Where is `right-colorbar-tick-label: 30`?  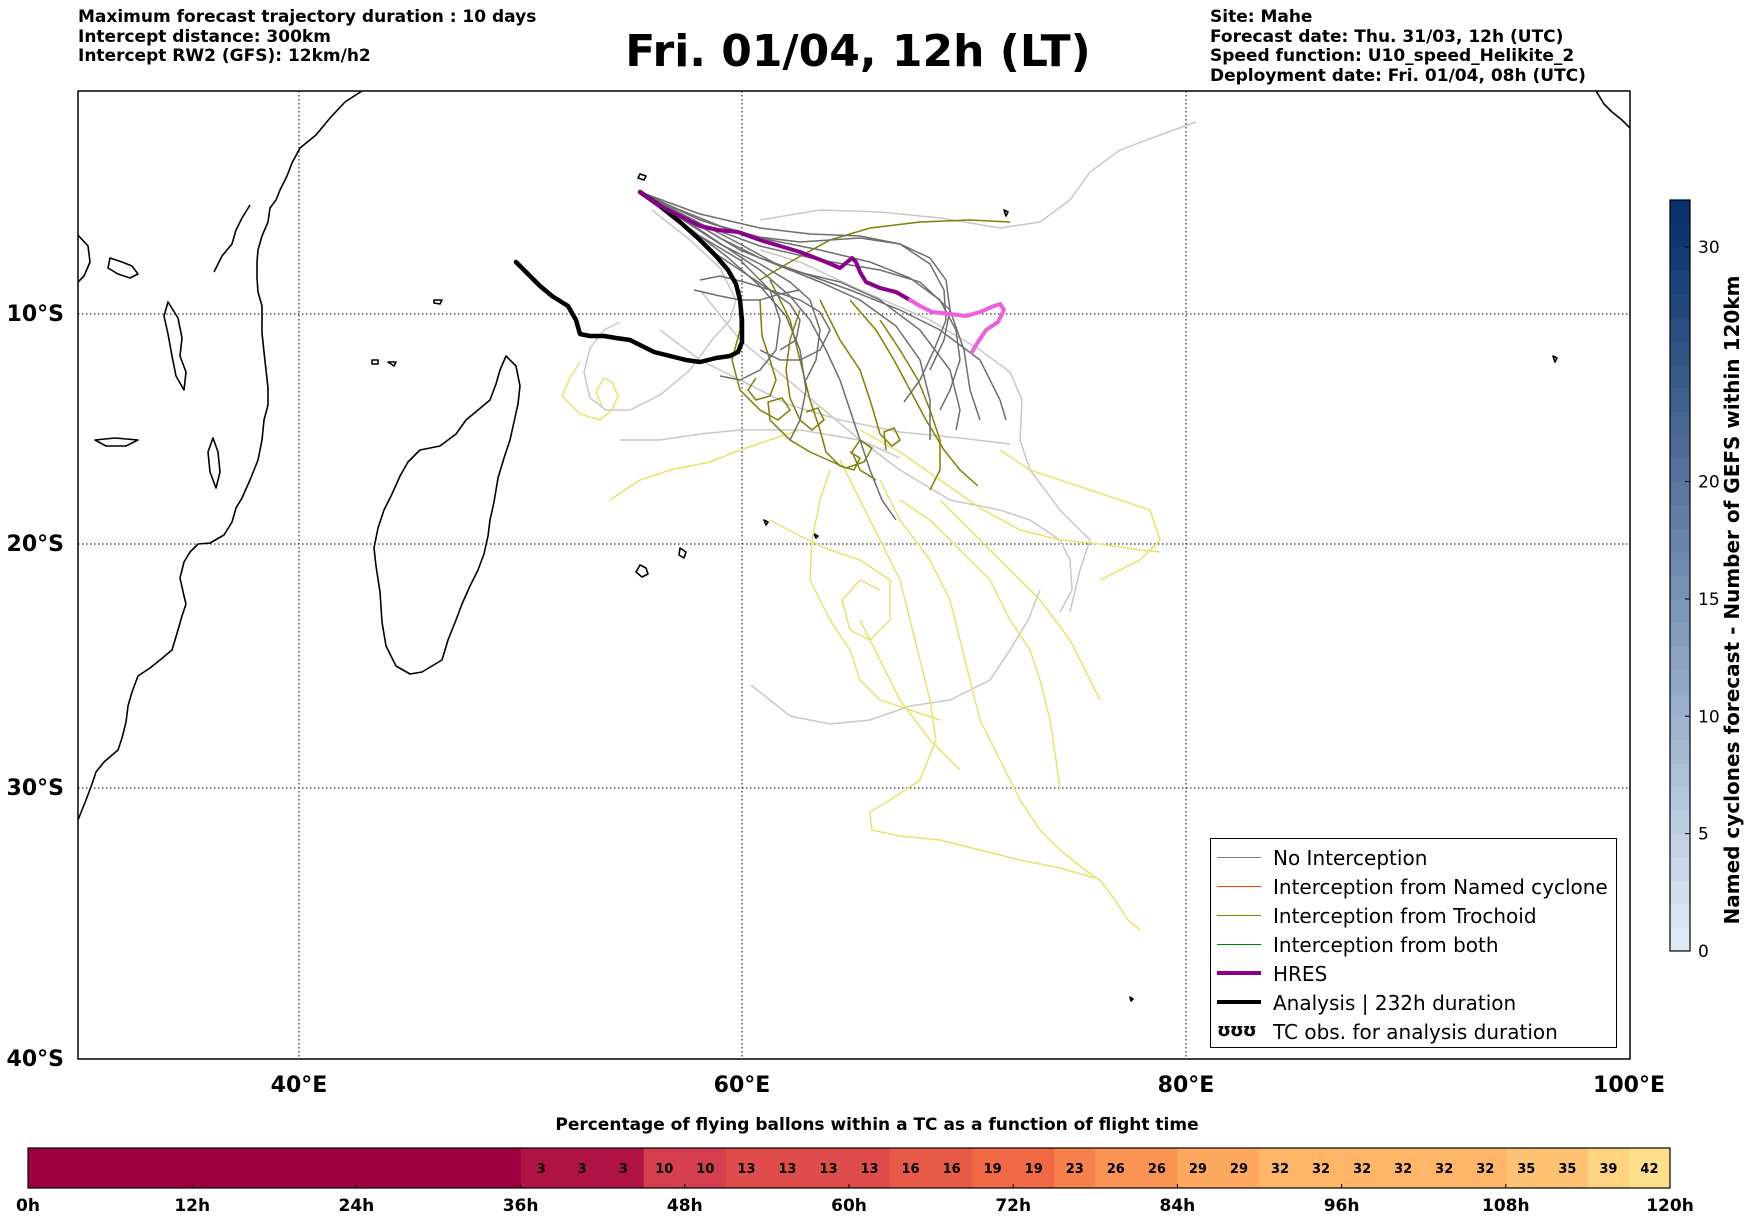 right-colorbar-tick-label: 30 is located at coordinates (1709, 248).